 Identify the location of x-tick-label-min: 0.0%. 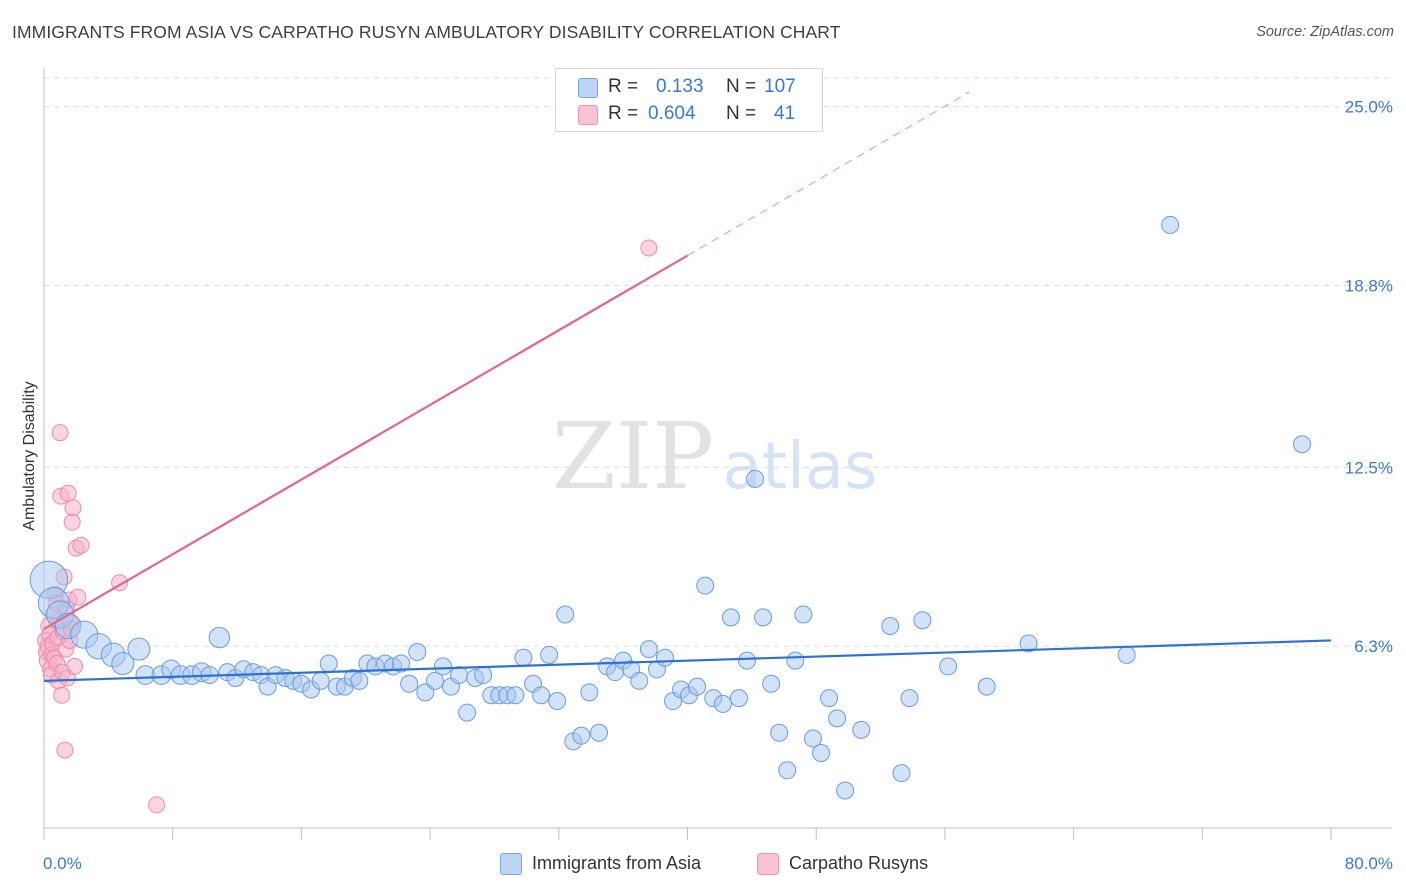
(62, 863).